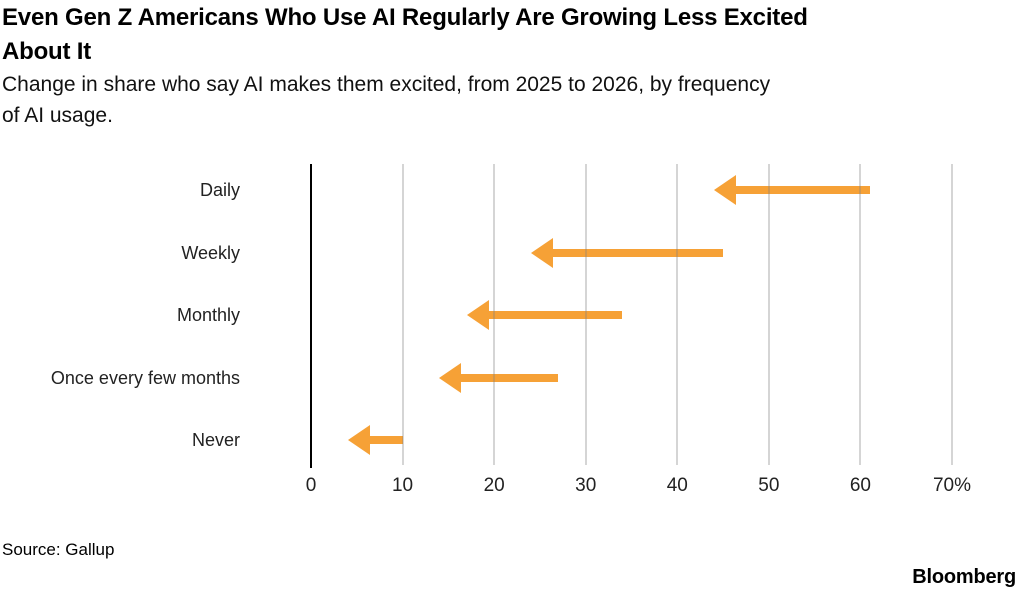  What do you see at coordinates (210, 252) in the screenshot?
I see `category-label: Weekly` at bounding box center [210, 252].